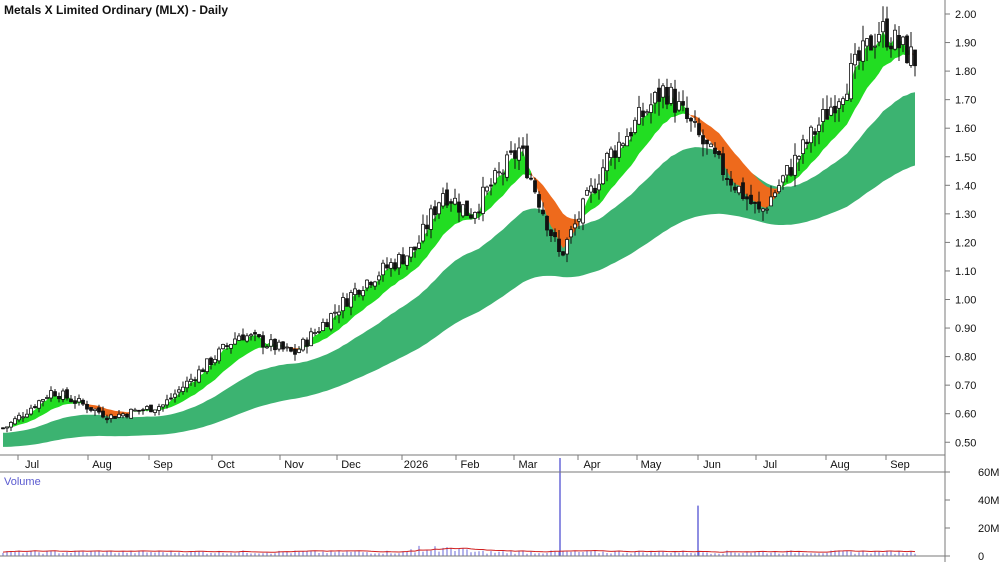 The image size is (1000, 562). What do you see at coordinates (988, 529) in the screenshot?
I see `volume-tick-label: 20M` at bounding box center [988, 529].